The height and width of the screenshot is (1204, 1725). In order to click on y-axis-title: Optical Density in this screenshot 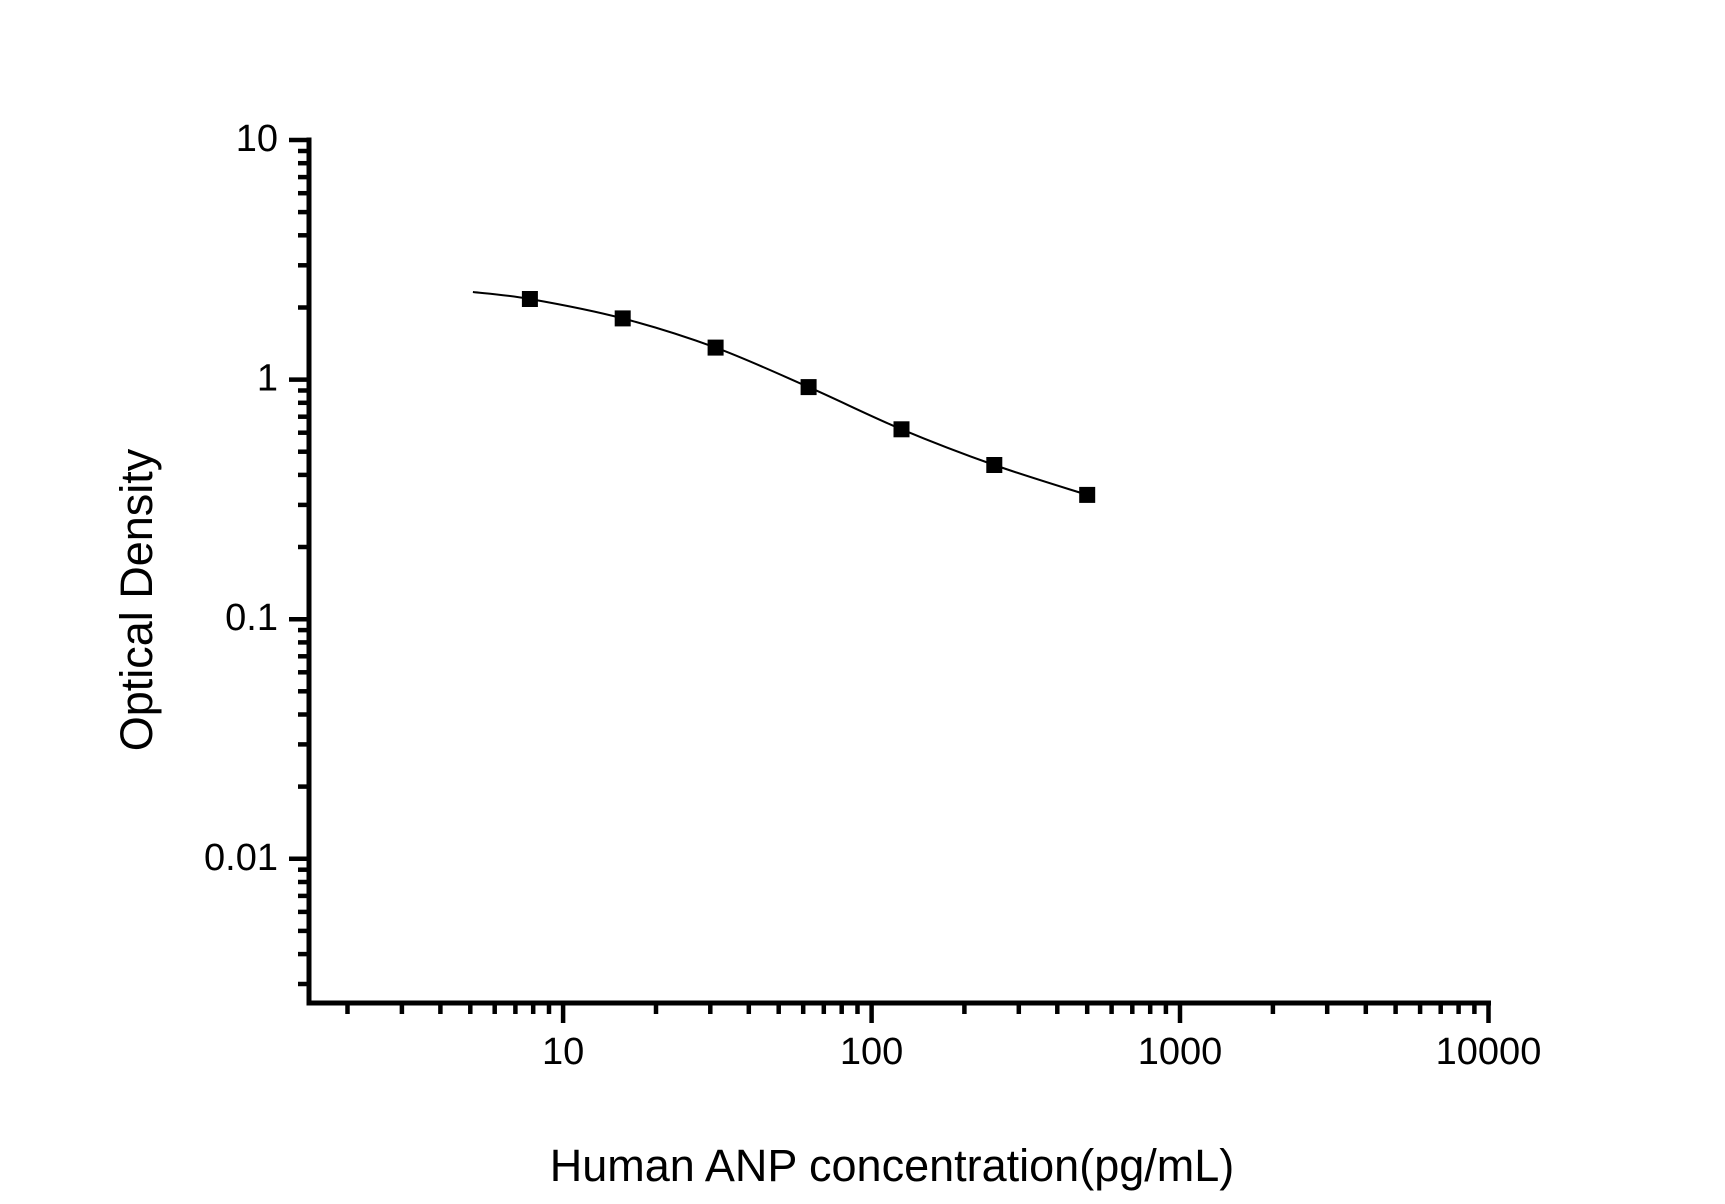, I will do `click(136, 599)`.